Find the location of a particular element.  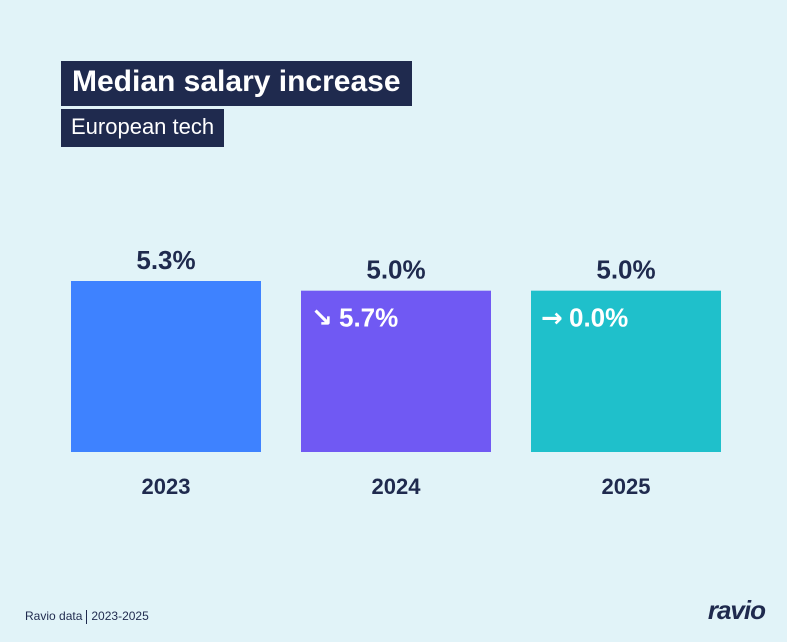

arrow-right-icon: → is located at coordinates (552, 319).